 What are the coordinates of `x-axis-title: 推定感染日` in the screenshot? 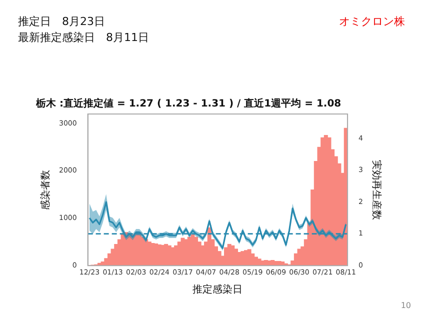 It's located at (217, 290).